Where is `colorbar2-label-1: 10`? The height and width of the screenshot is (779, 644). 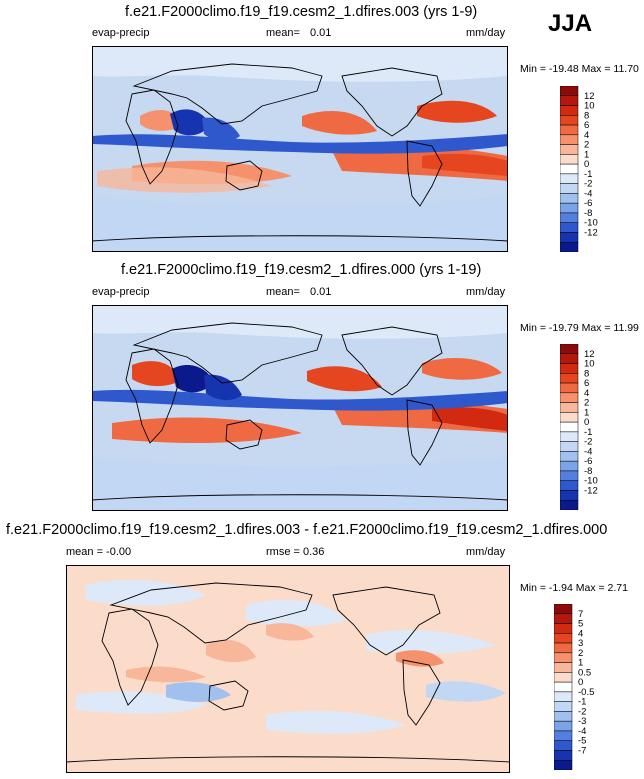 colorbar2-label-1: 10 is located at coordinates (589, 364).